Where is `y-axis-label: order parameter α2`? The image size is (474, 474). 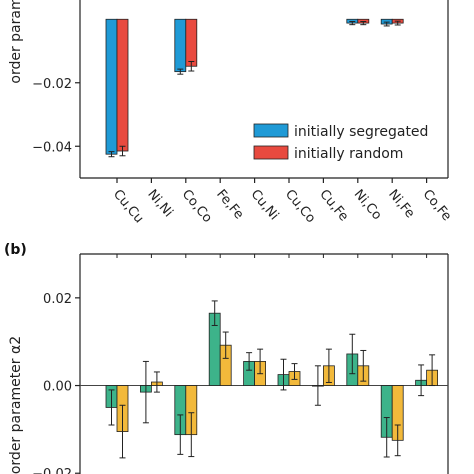 y-axis-label: order parameter α2 is located at coordinates (16, 405).